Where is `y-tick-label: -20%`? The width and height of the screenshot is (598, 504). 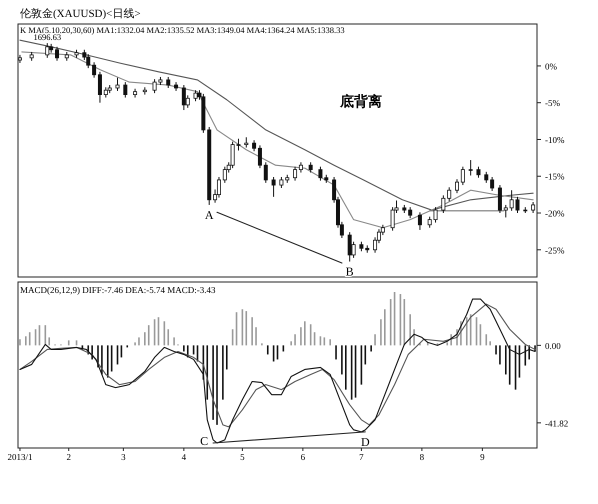
y-tick-label: -20% is located at coordinates (555, 213).